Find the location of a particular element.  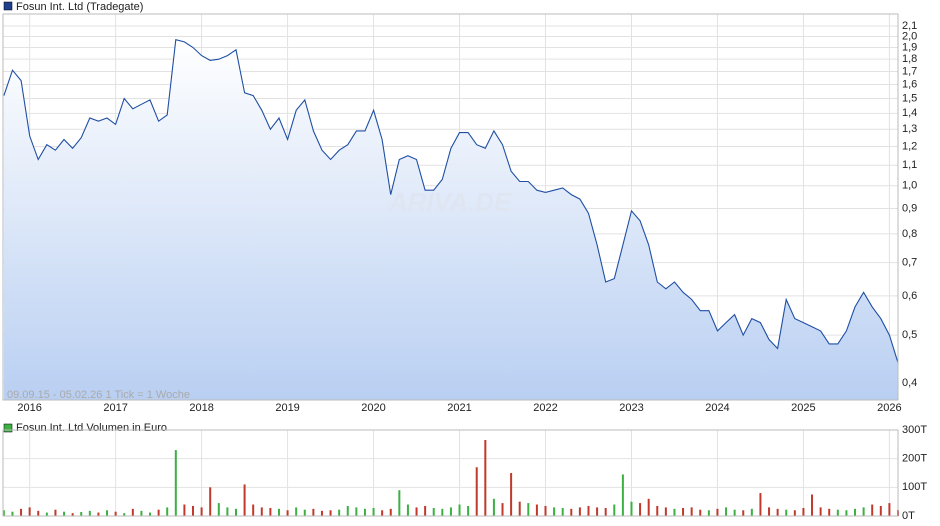

y-tick-label: 1,4 is located at coordinates (909, 113).